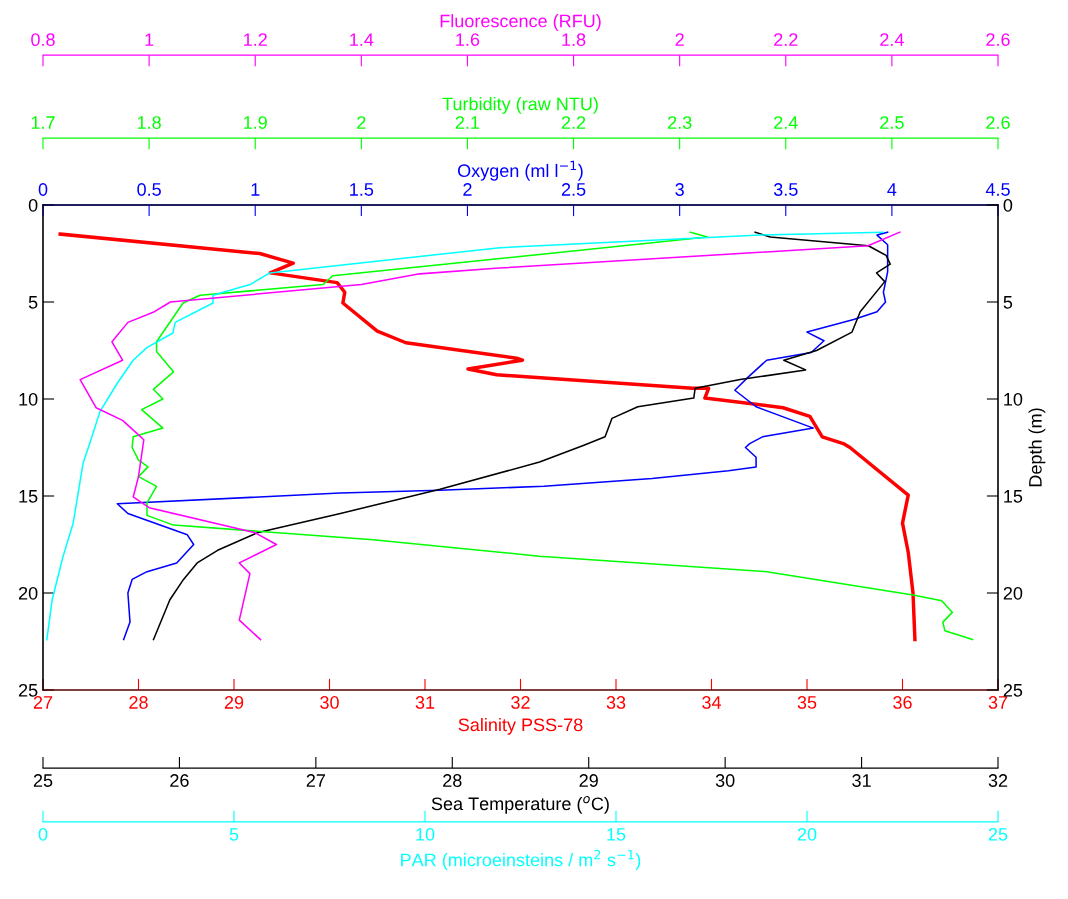 The image size is (1068, 899). What do you see at coordinates (43, 40) in the screenshot?
I see `x2-tick-label: 0.8` at bounding box center [43, 40].